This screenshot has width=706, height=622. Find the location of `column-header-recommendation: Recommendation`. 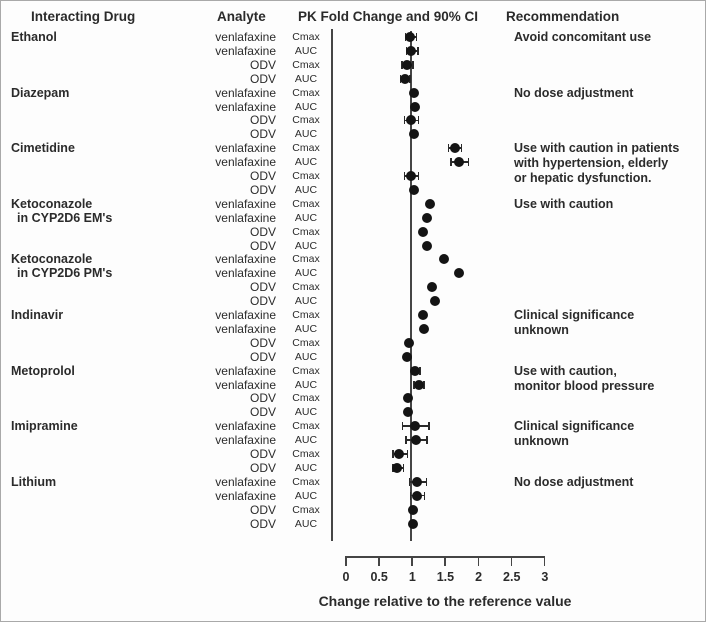

column-header-recommendation: Recommendation is located at coordinates (563, 16).